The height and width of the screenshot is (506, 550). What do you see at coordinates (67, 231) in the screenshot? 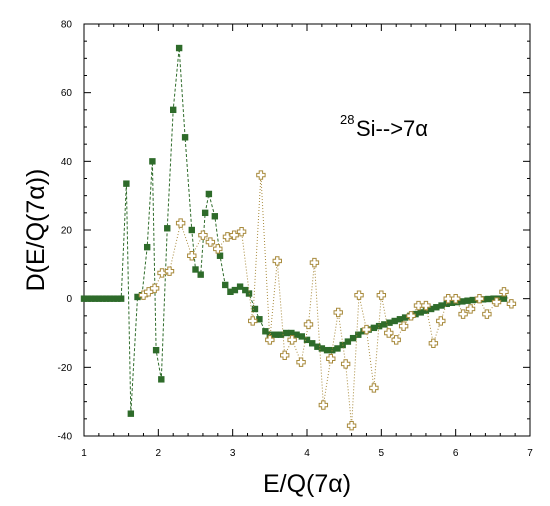
I see `y-tick-label: 20` at bounding box center [67, 231].